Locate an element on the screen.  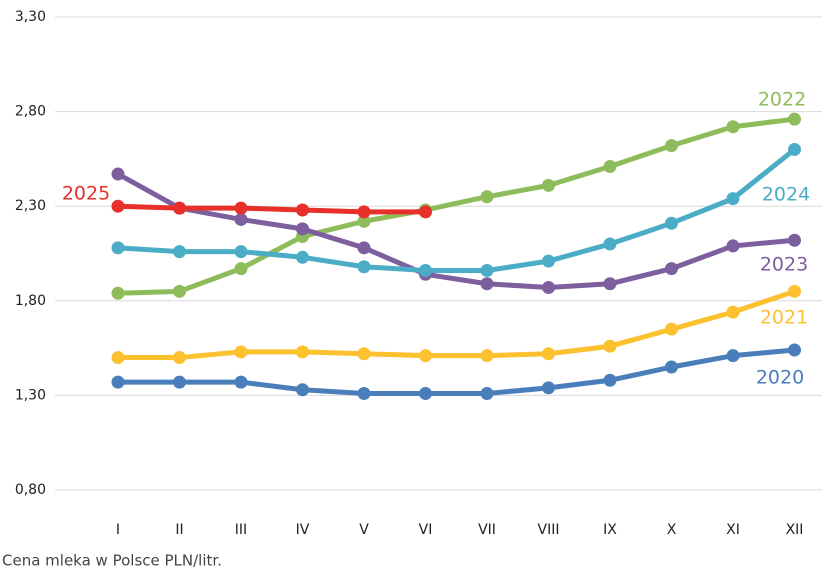
x-tick-label: XII is located at coordinates (795, 530).